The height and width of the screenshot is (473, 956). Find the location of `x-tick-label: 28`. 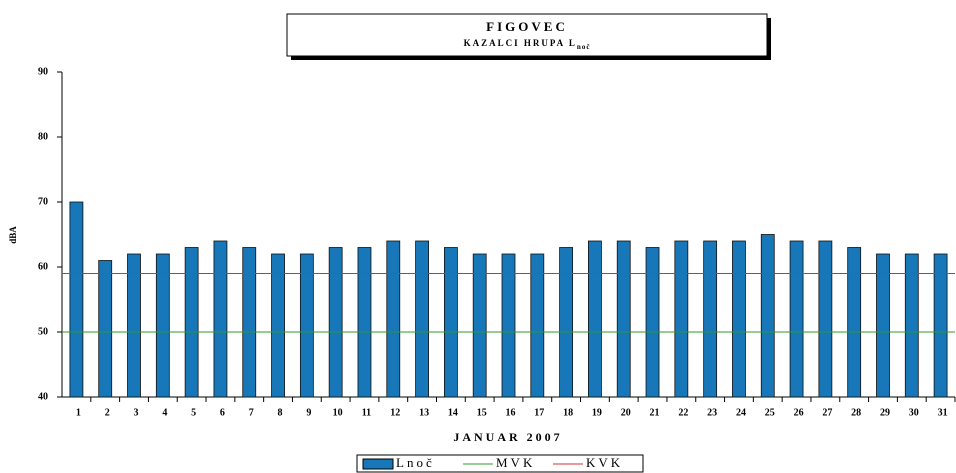

x-tick-label: 28 is located at coordinates (856, 412).